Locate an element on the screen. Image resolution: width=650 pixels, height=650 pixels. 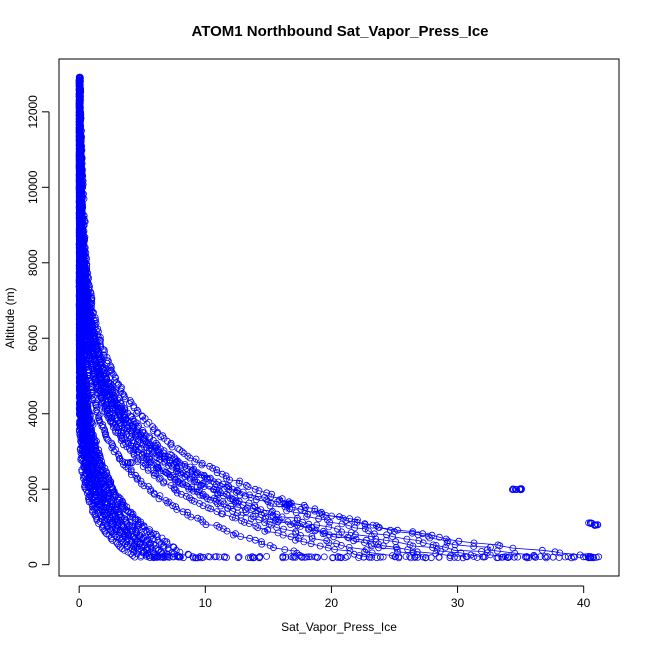
y-tick-label: 8000 is located at coordinates (33, 262).